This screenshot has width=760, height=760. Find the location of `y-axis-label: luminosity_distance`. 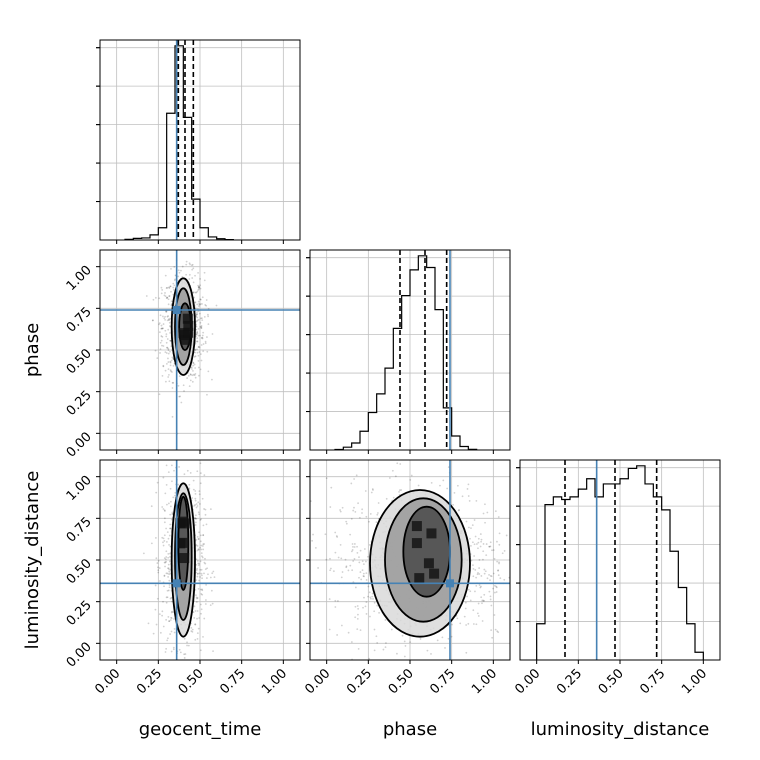

y-axis-label: luminosity_distance is located at coordinates (32, 560).